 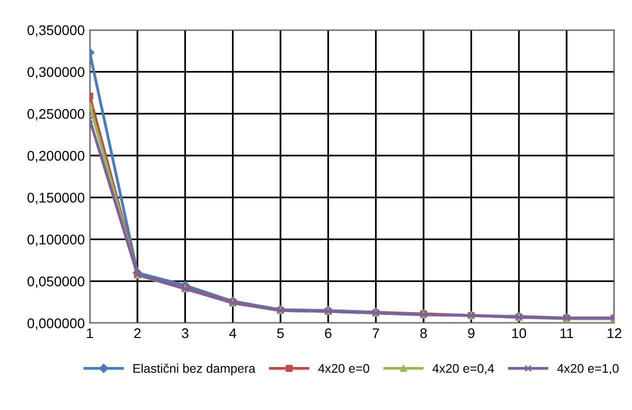 What do you see at coordinates (232, 333) in the screenshot?
I see `x-tick-label: 4` at bounding box center [232, 333].